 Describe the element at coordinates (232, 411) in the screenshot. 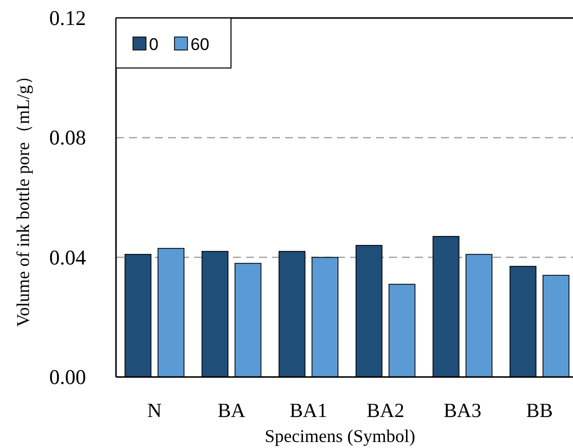

I see `x-tick-label: BA` at that location.